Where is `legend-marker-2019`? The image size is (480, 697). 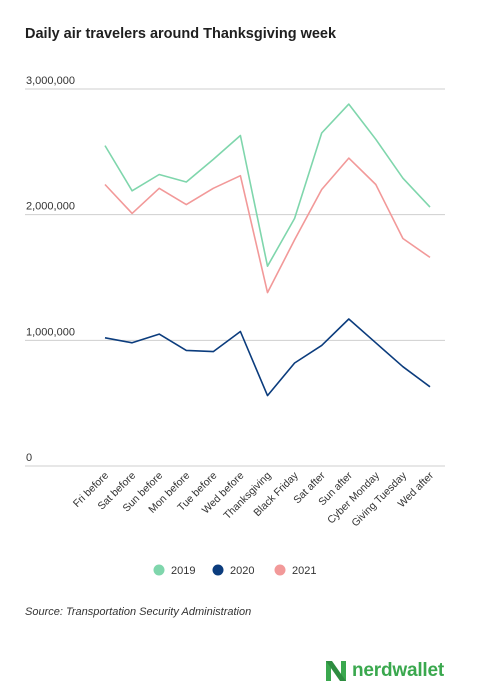 legend-marker-2019 is located at coordinates (159, 570).